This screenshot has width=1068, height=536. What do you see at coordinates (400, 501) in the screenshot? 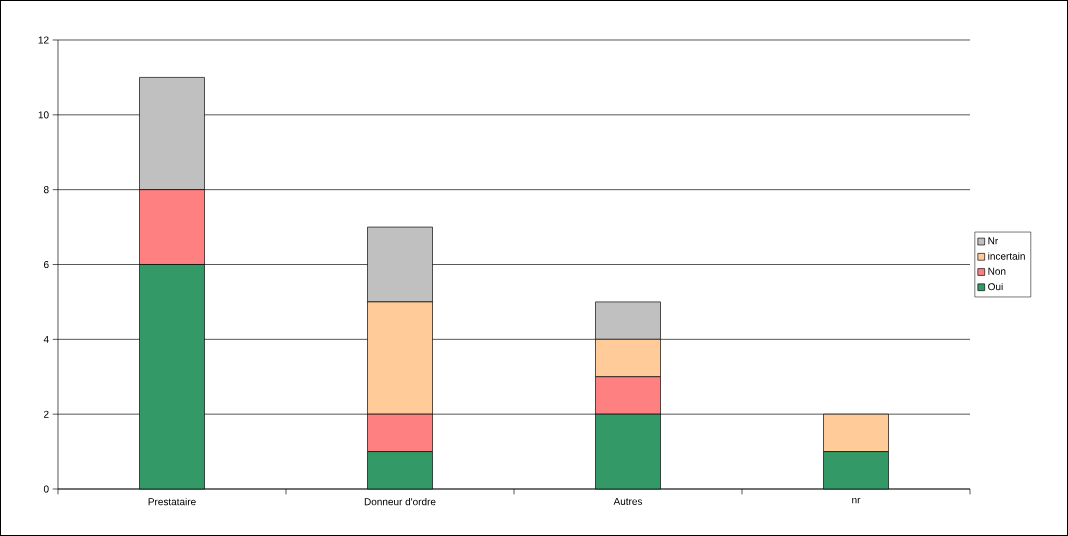
I see `x-tick-label: Donneur d'ordre` at bounding box center [400, 501].